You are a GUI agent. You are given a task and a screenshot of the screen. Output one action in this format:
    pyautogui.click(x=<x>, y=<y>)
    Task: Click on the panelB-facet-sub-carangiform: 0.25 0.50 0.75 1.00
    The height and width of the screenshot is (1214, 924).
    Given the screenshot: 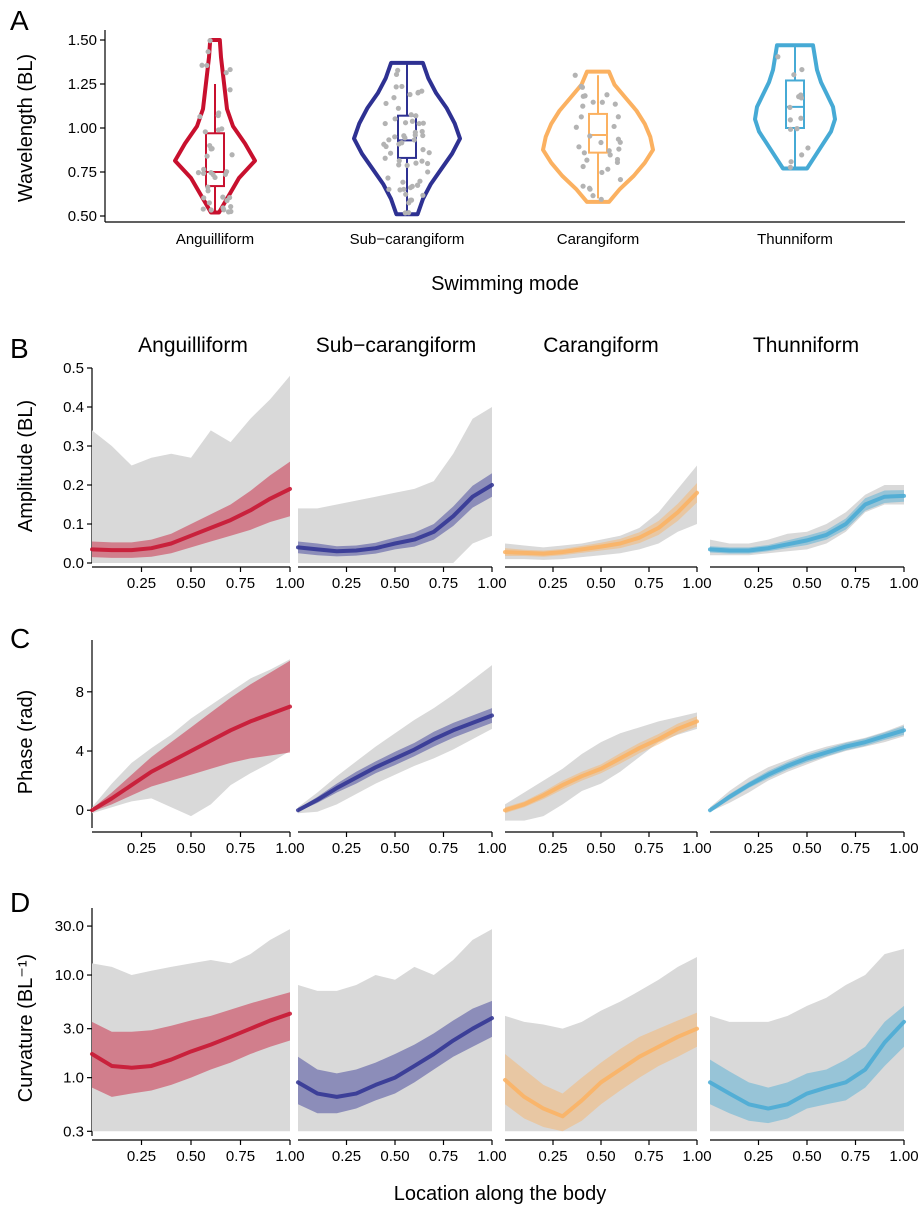 What is the action you would take?
    pyautogui.click(x=401, y=499)
    